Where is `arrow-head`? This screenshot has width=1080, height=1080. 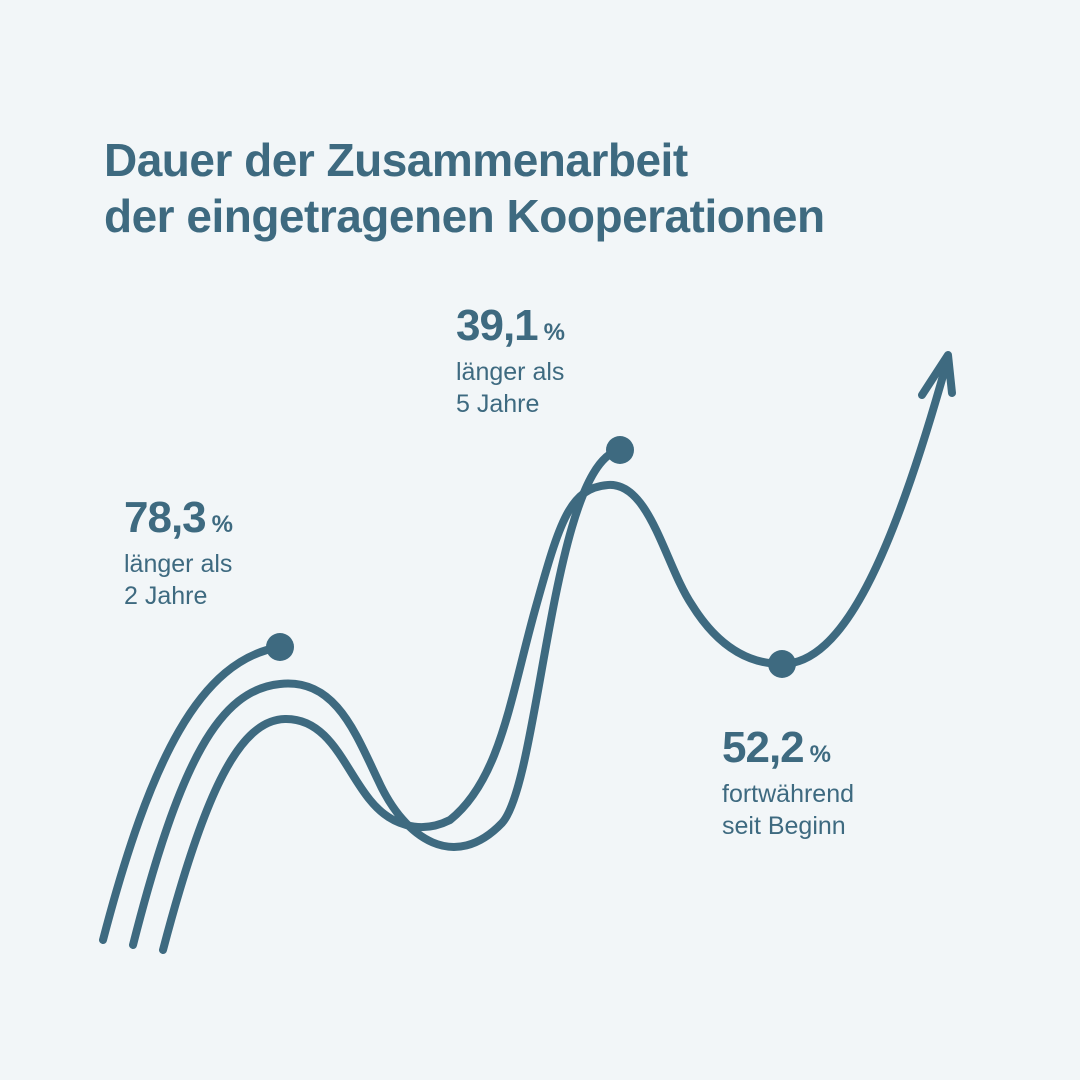
arrow-head is located at coordinates (937, 375).